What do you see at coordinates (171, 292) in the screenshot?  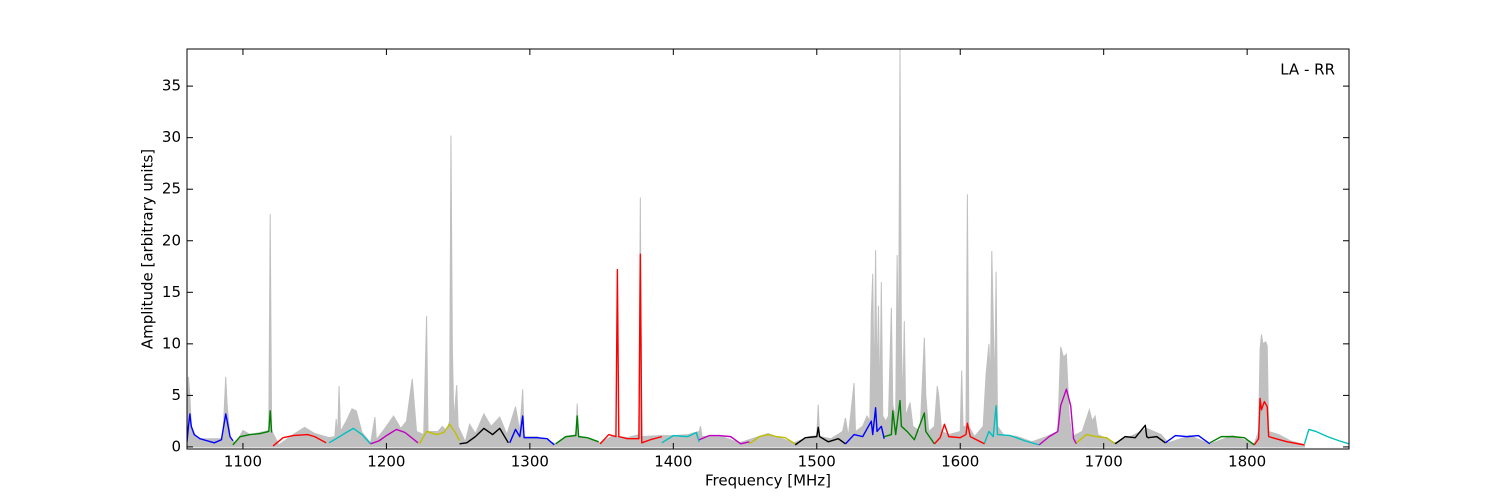 I see `y-tick-label: 15` at bounding box center [171, 292].